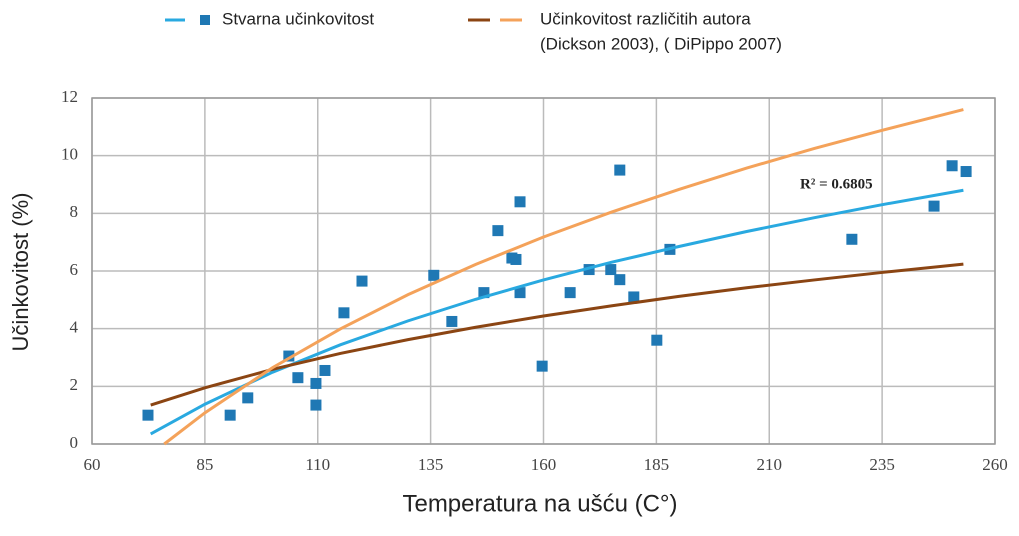 This screenshot has width=1019, height=536. I want to click on annotation: R² = 0.6805, so click(836, 184).